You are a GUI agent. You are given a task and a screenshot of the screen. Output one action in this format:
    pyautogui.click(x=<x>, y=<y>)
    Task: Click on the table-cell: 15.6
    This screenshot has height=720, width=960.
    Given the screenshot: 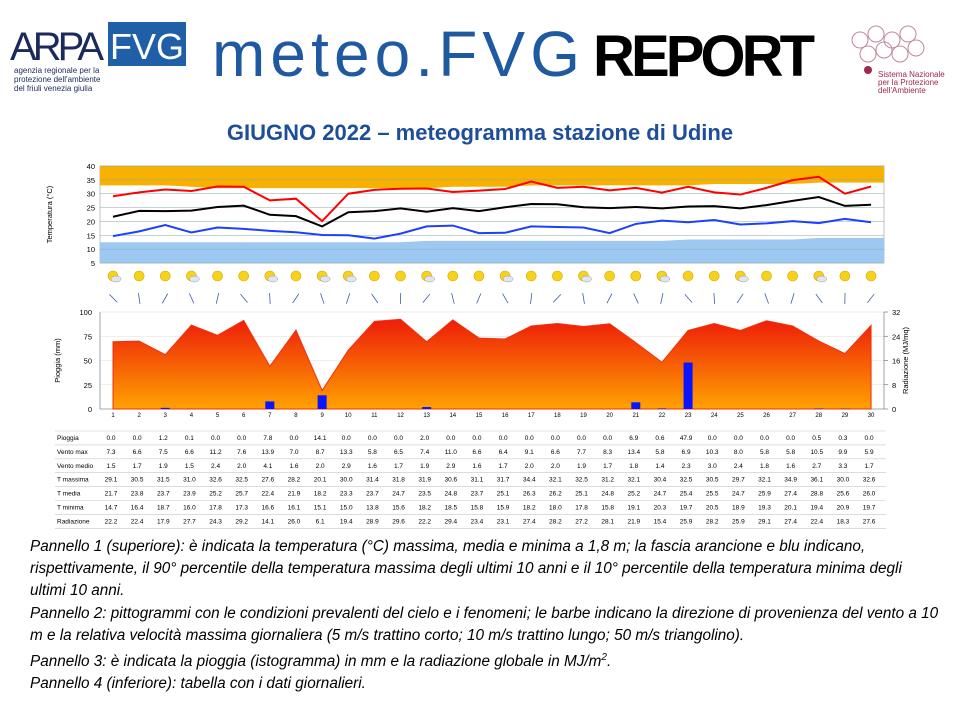 What is the action you would take?
    pyautogui.click(x=398, y=508)
    